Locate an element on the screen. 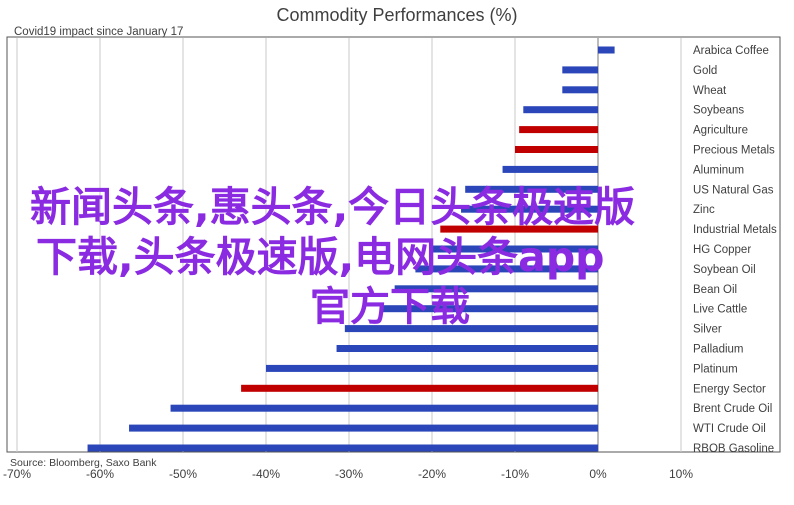  category-label: HG Copper is located at coordinates (722, 250).